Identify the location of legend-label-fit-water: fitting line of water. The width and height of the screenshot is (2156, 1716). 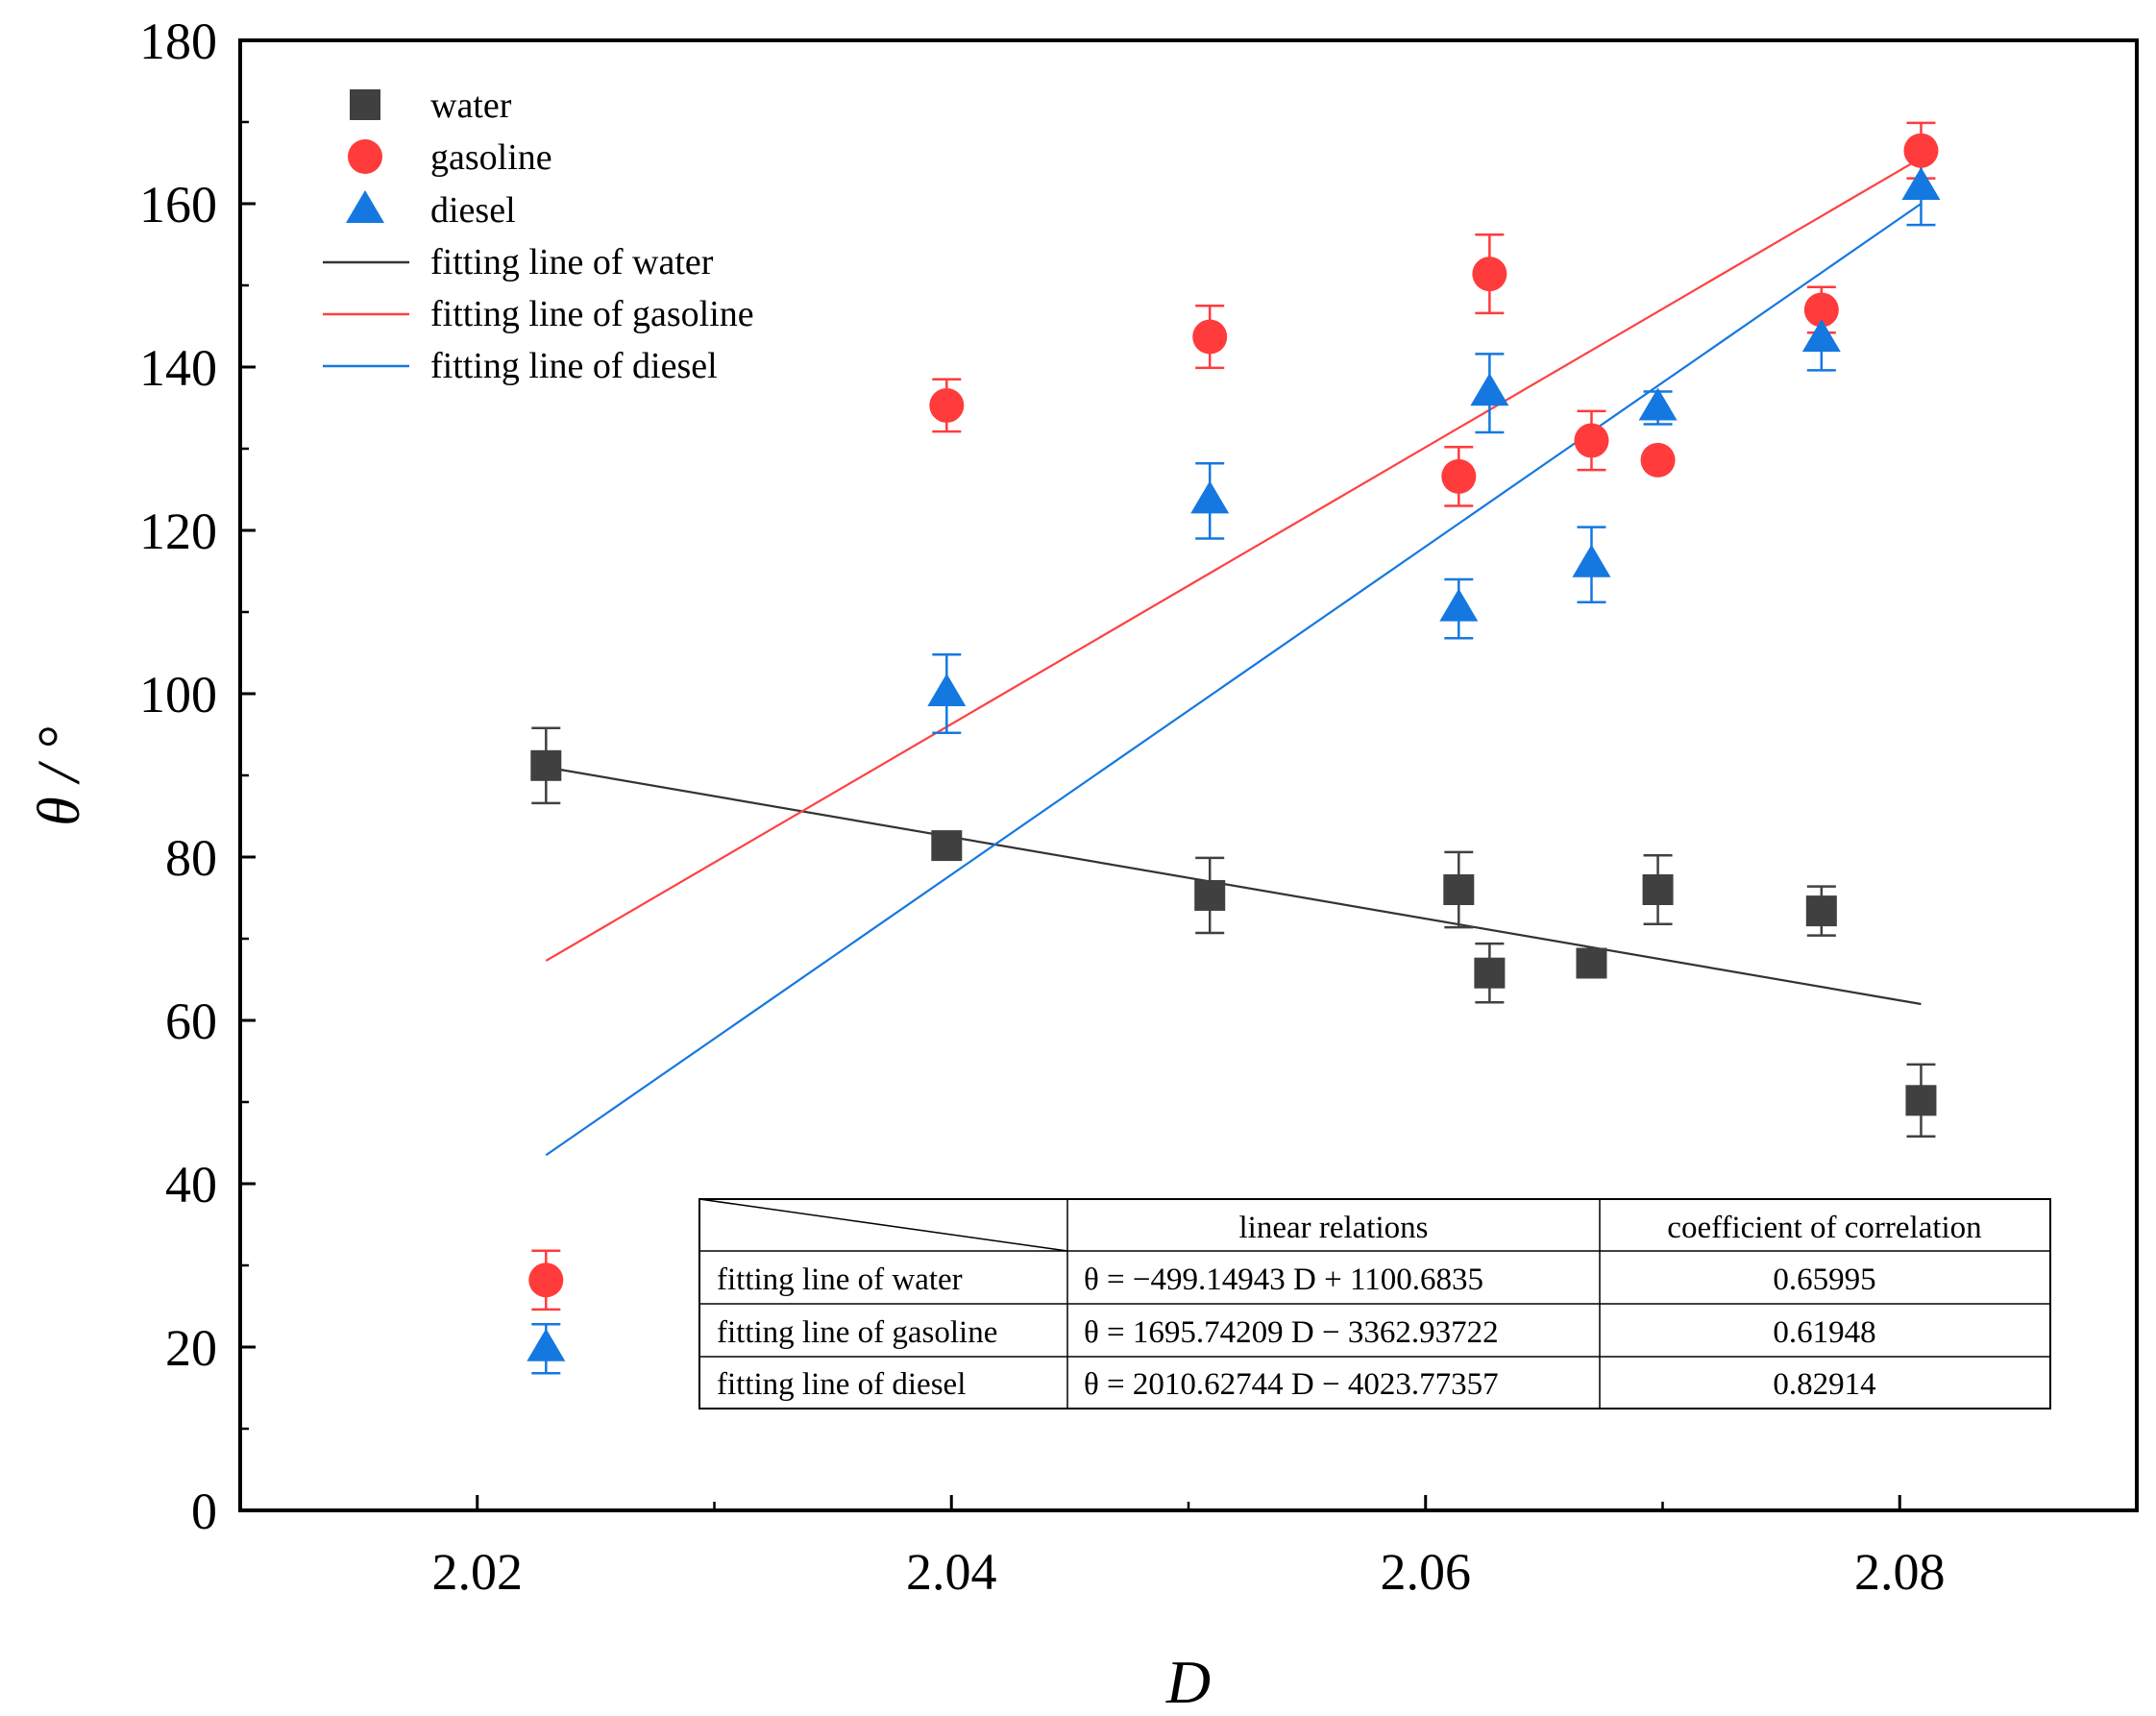
(572, 262).